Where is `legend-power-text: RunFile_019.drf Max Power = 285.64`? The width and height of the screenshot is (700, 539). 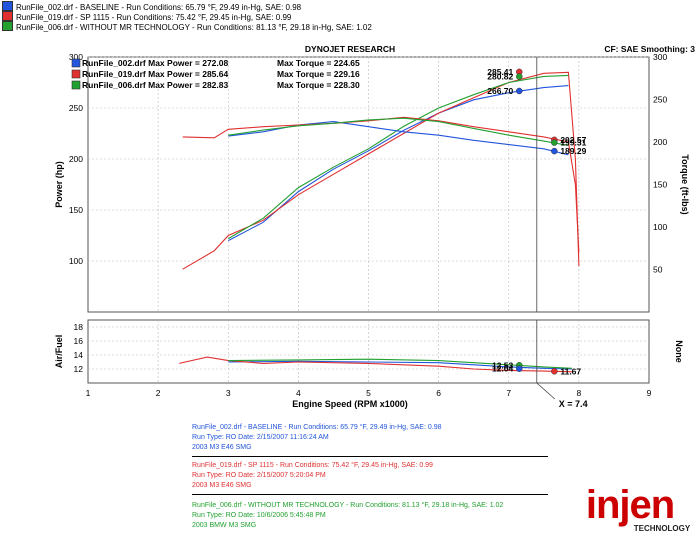
legend-power-text: RunFile_019.drf Max Power = 285.64 is located at coordinates (155, 74).